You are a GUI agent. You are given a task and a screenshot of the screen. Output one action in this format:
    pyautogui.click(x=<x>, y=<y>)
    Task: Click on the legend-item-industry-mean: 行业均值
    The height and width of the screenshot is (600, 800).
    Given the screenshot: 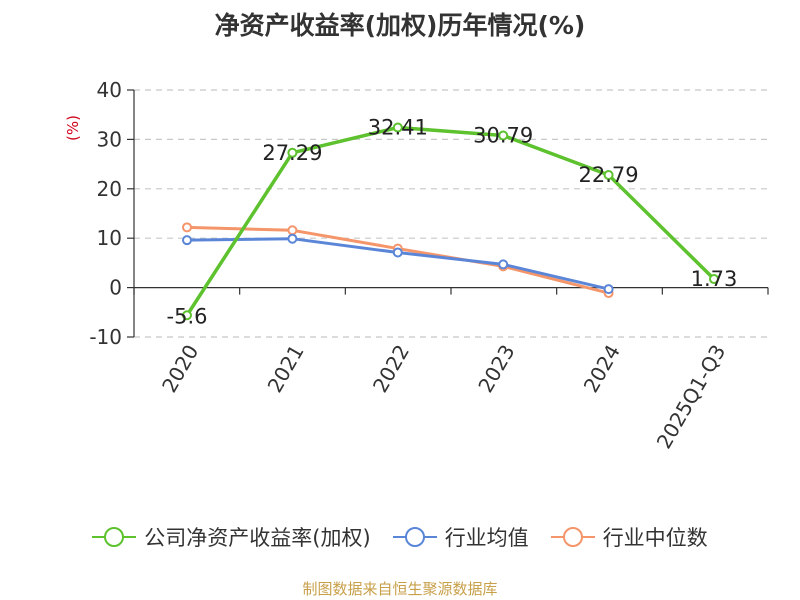 What is the action you would take?
    pyautogui.click(x=460, y=537)
    